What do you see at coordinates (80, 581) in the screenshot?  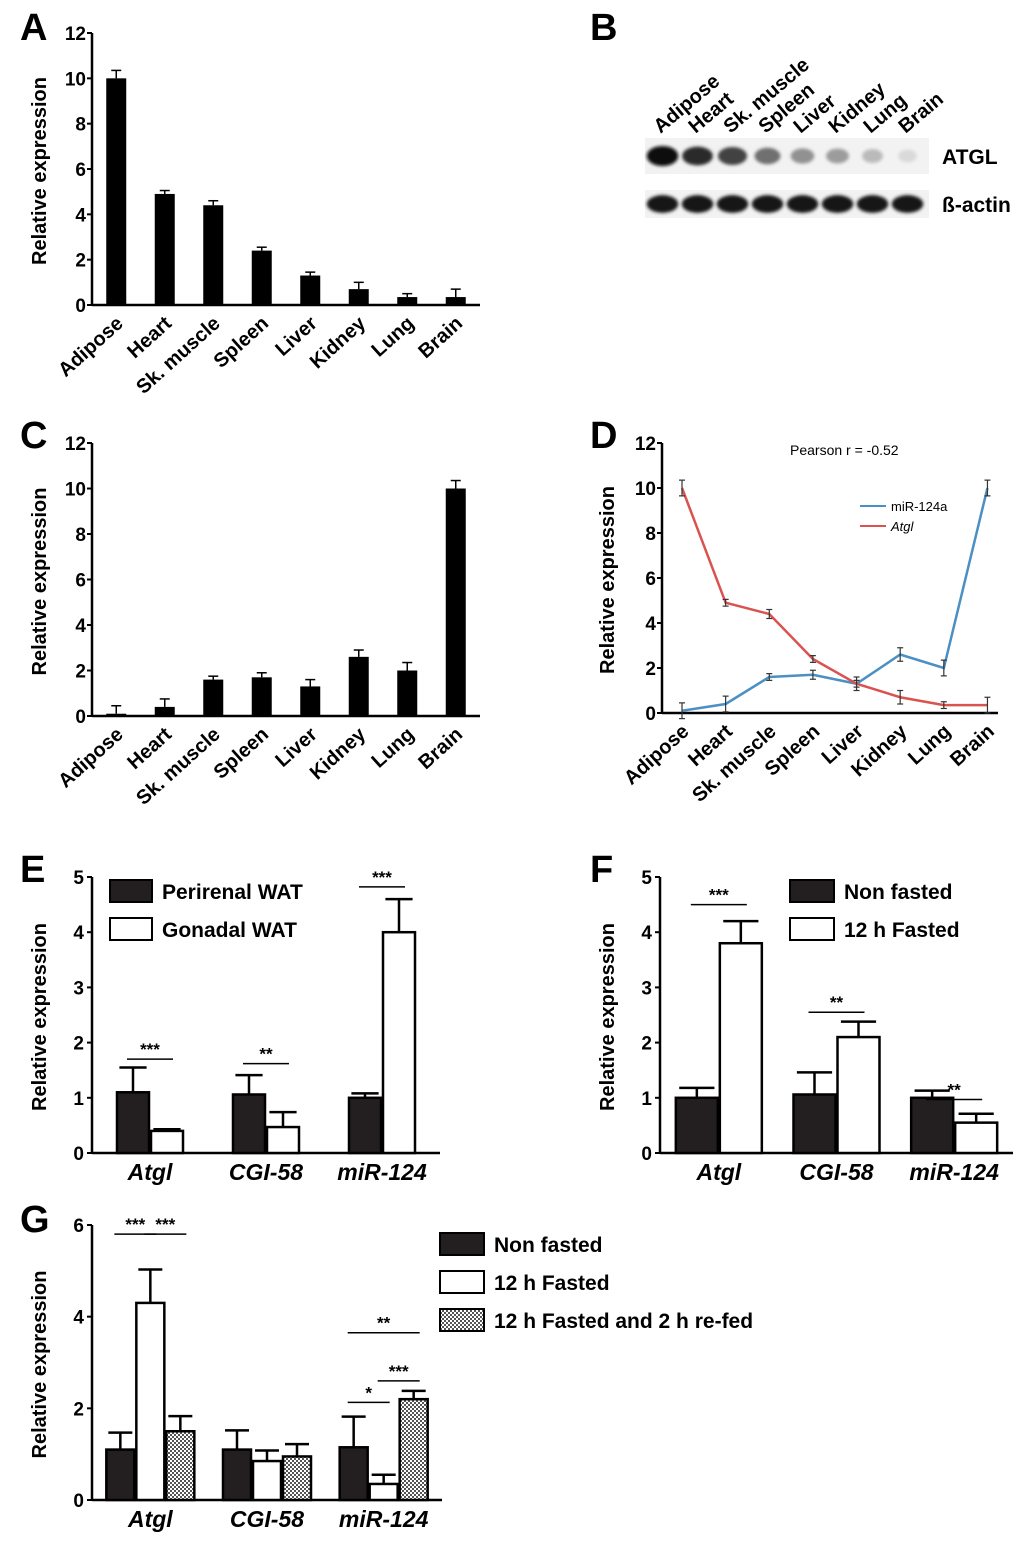 I see `panel-c-y-tick-label: 6` at bounding box center [80, 581].